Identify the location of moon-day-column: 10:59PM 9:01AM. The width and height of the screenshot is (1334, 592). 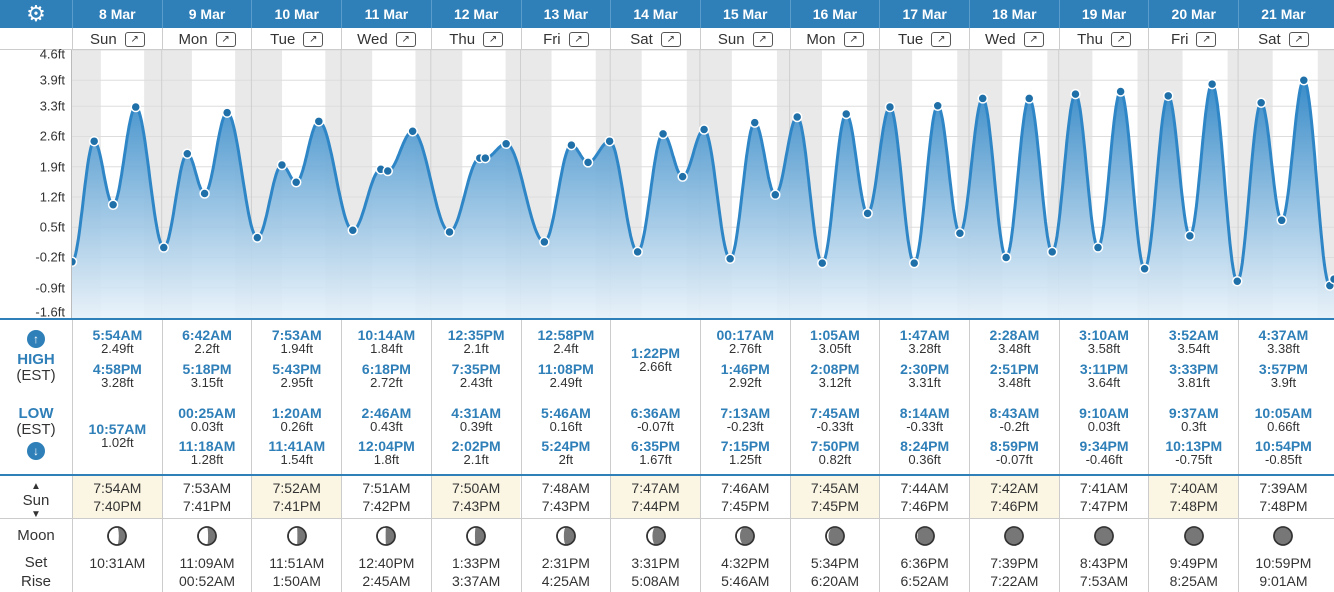
(1283, 555).